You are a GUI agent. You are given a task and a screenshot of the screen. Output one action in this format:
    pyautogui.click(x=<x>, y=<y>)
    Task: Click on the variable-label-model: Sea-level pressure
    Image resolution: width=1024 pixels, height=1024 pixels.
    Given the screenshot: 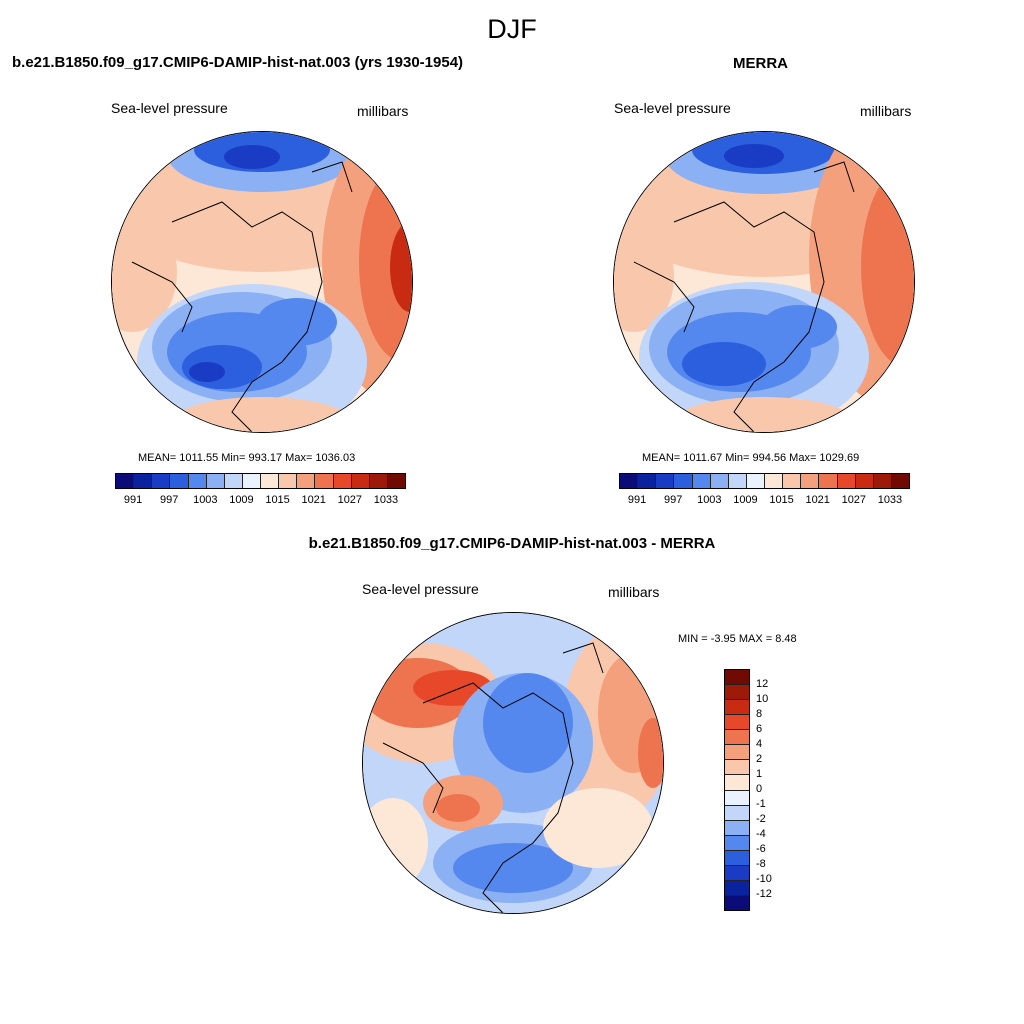 What is the action you would take?
    pyautogui.click(x=169, y=108)
    